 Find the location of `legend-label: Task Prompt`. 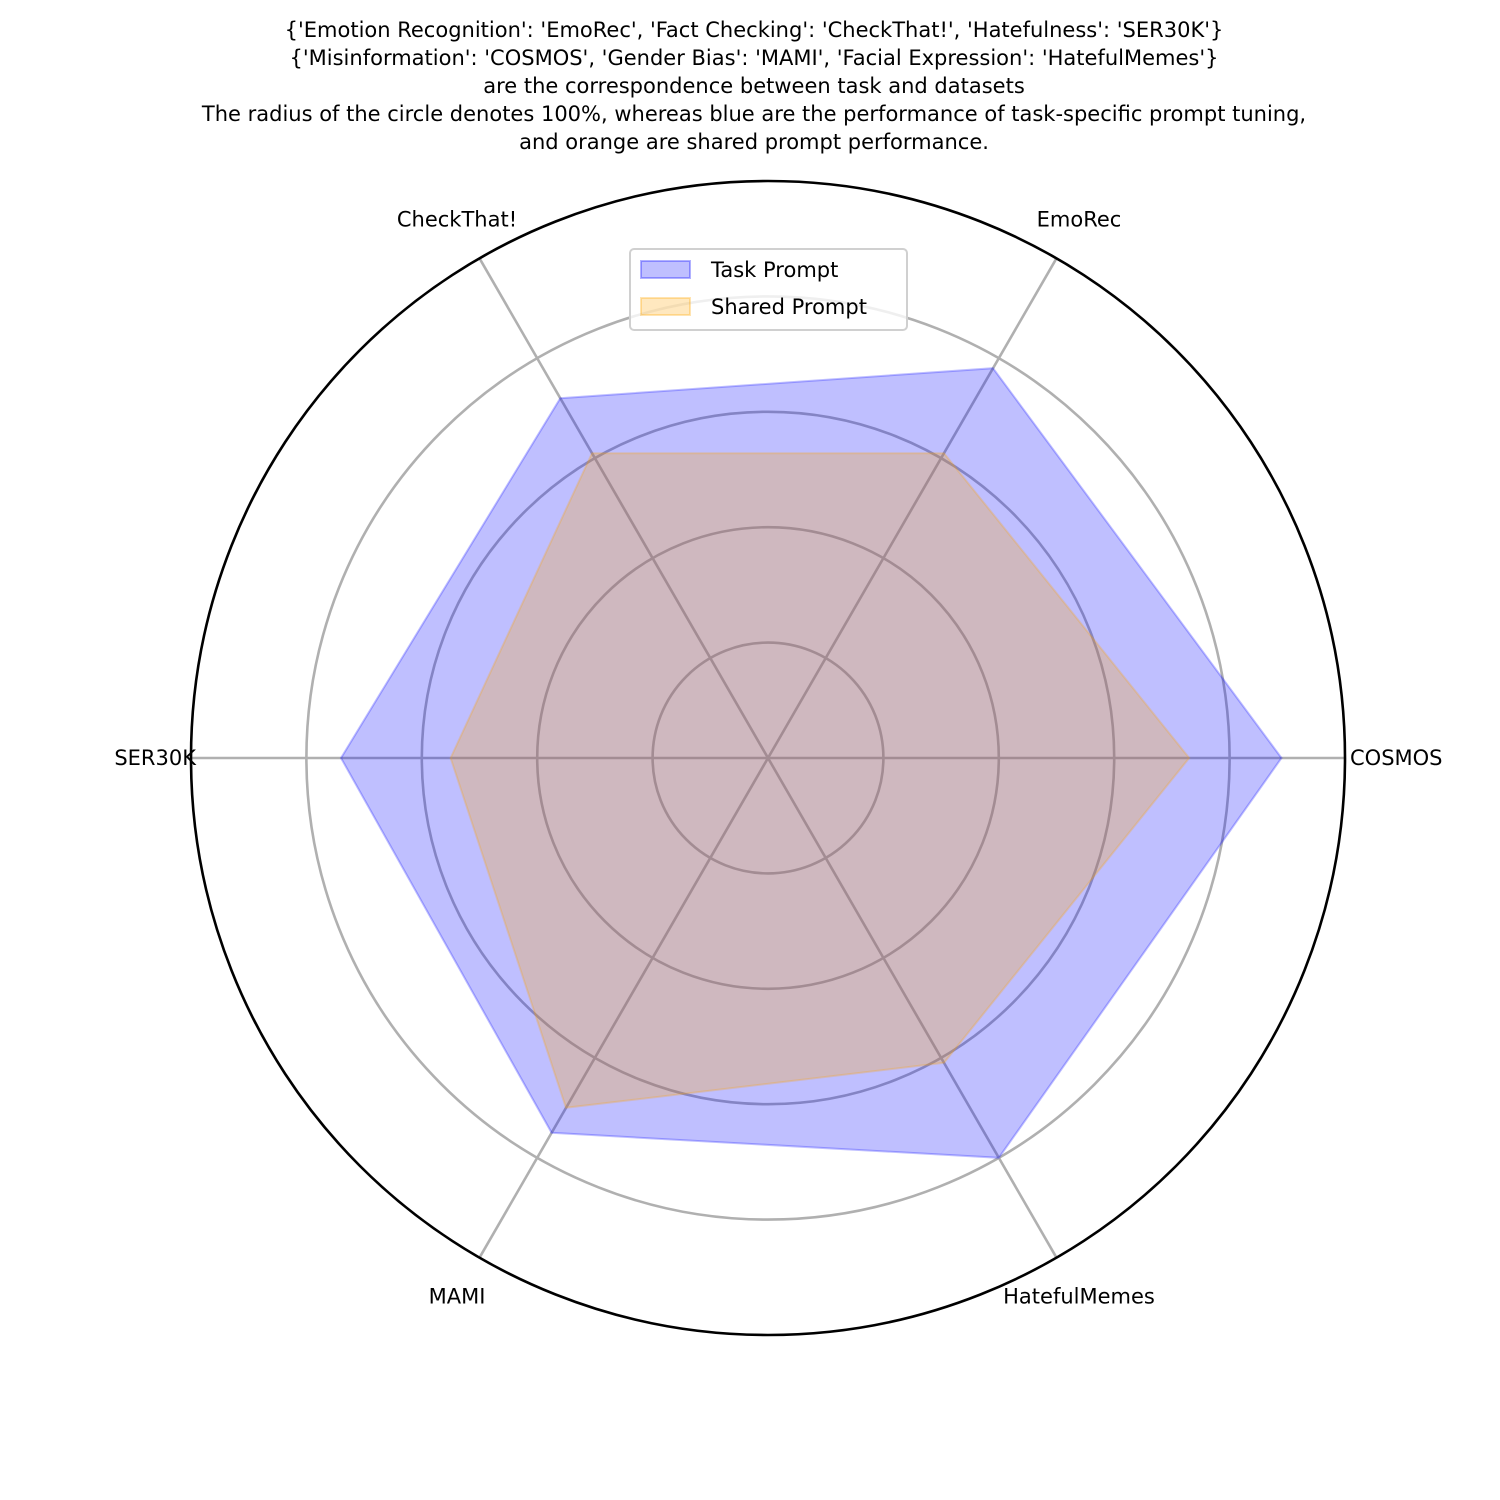

legend-label: Task Prompt is located at coordinates (774, 270).